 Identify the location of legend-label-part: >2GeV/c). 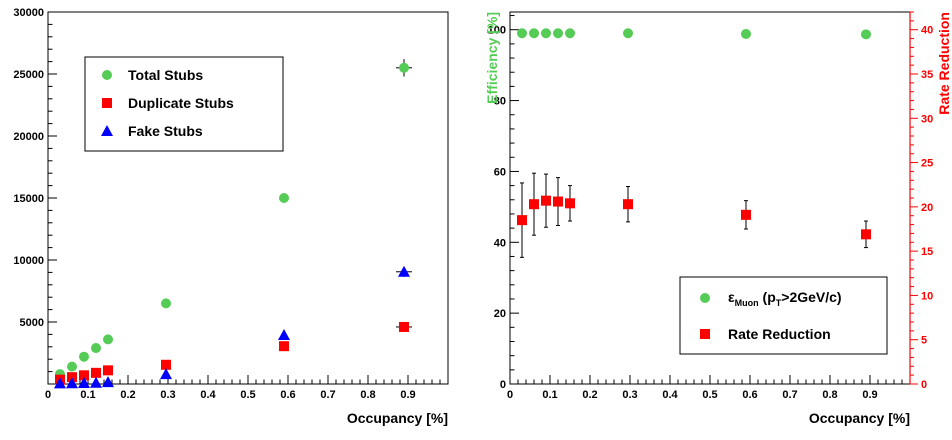
(811, 297).